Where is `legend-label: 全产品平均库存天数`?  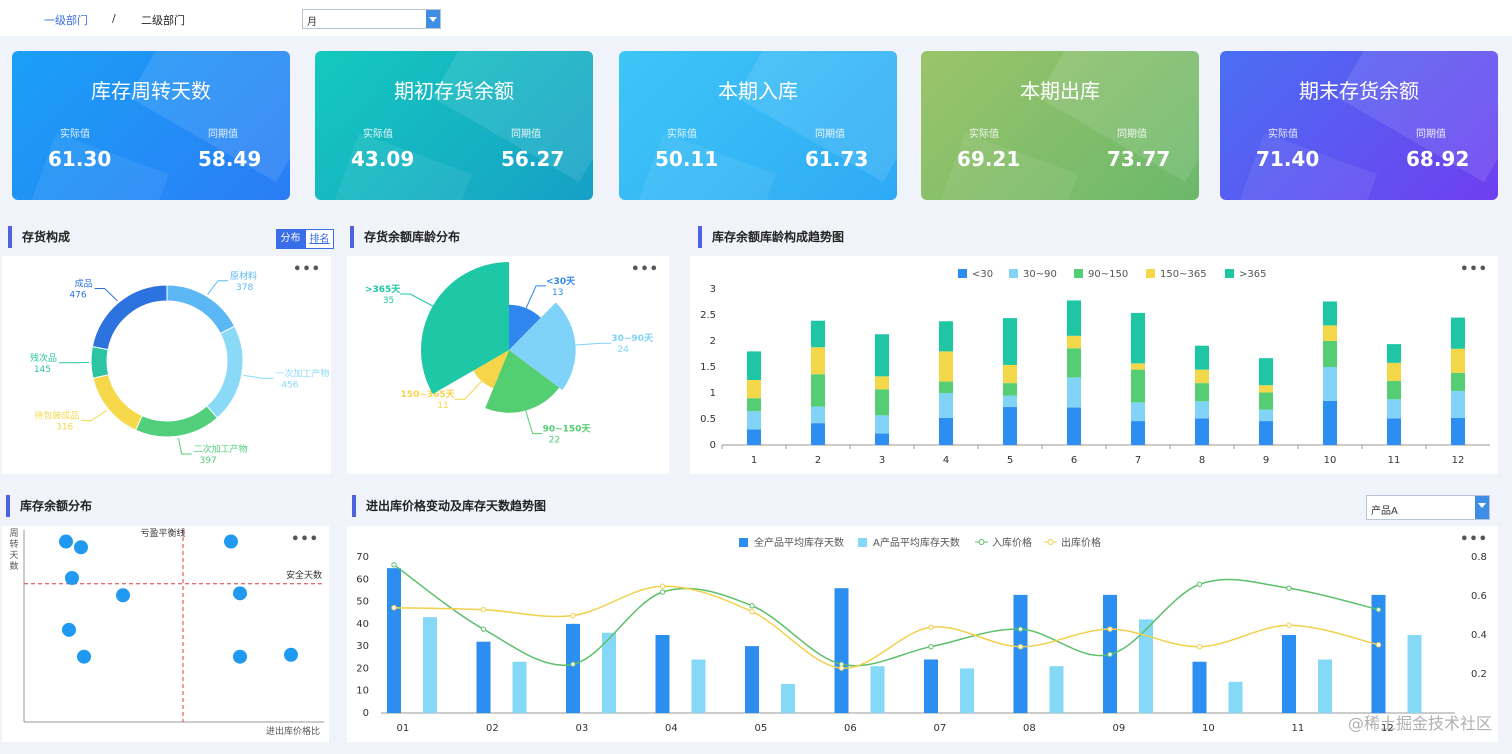 legend-label: 全产品平均库存天数 is located at coordinates (799, 542).